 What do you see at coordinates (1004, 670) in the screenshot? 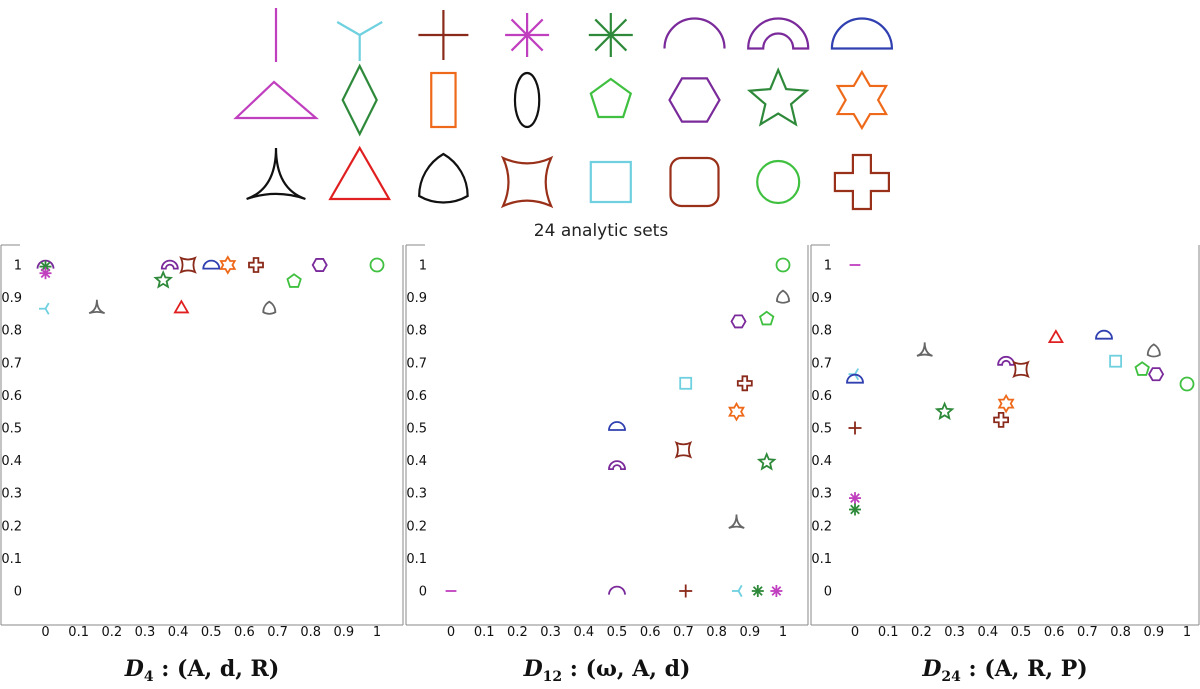
I see `panel-title: D24 : (A, R, P)` at bounding box center [1004, 670].